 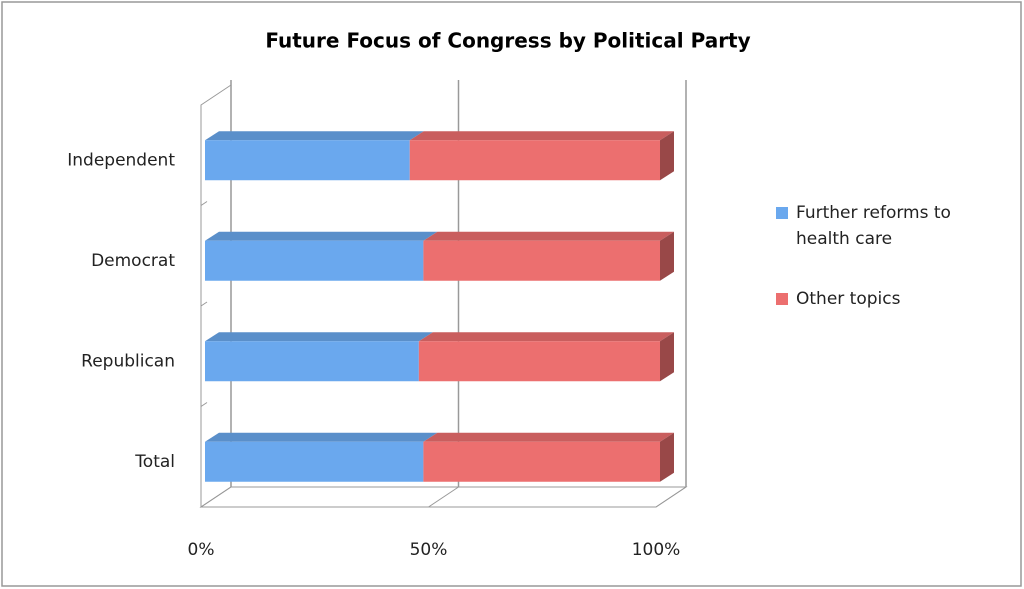 I want to click on x-tick-label: 0%, so click(x=201, y=550).